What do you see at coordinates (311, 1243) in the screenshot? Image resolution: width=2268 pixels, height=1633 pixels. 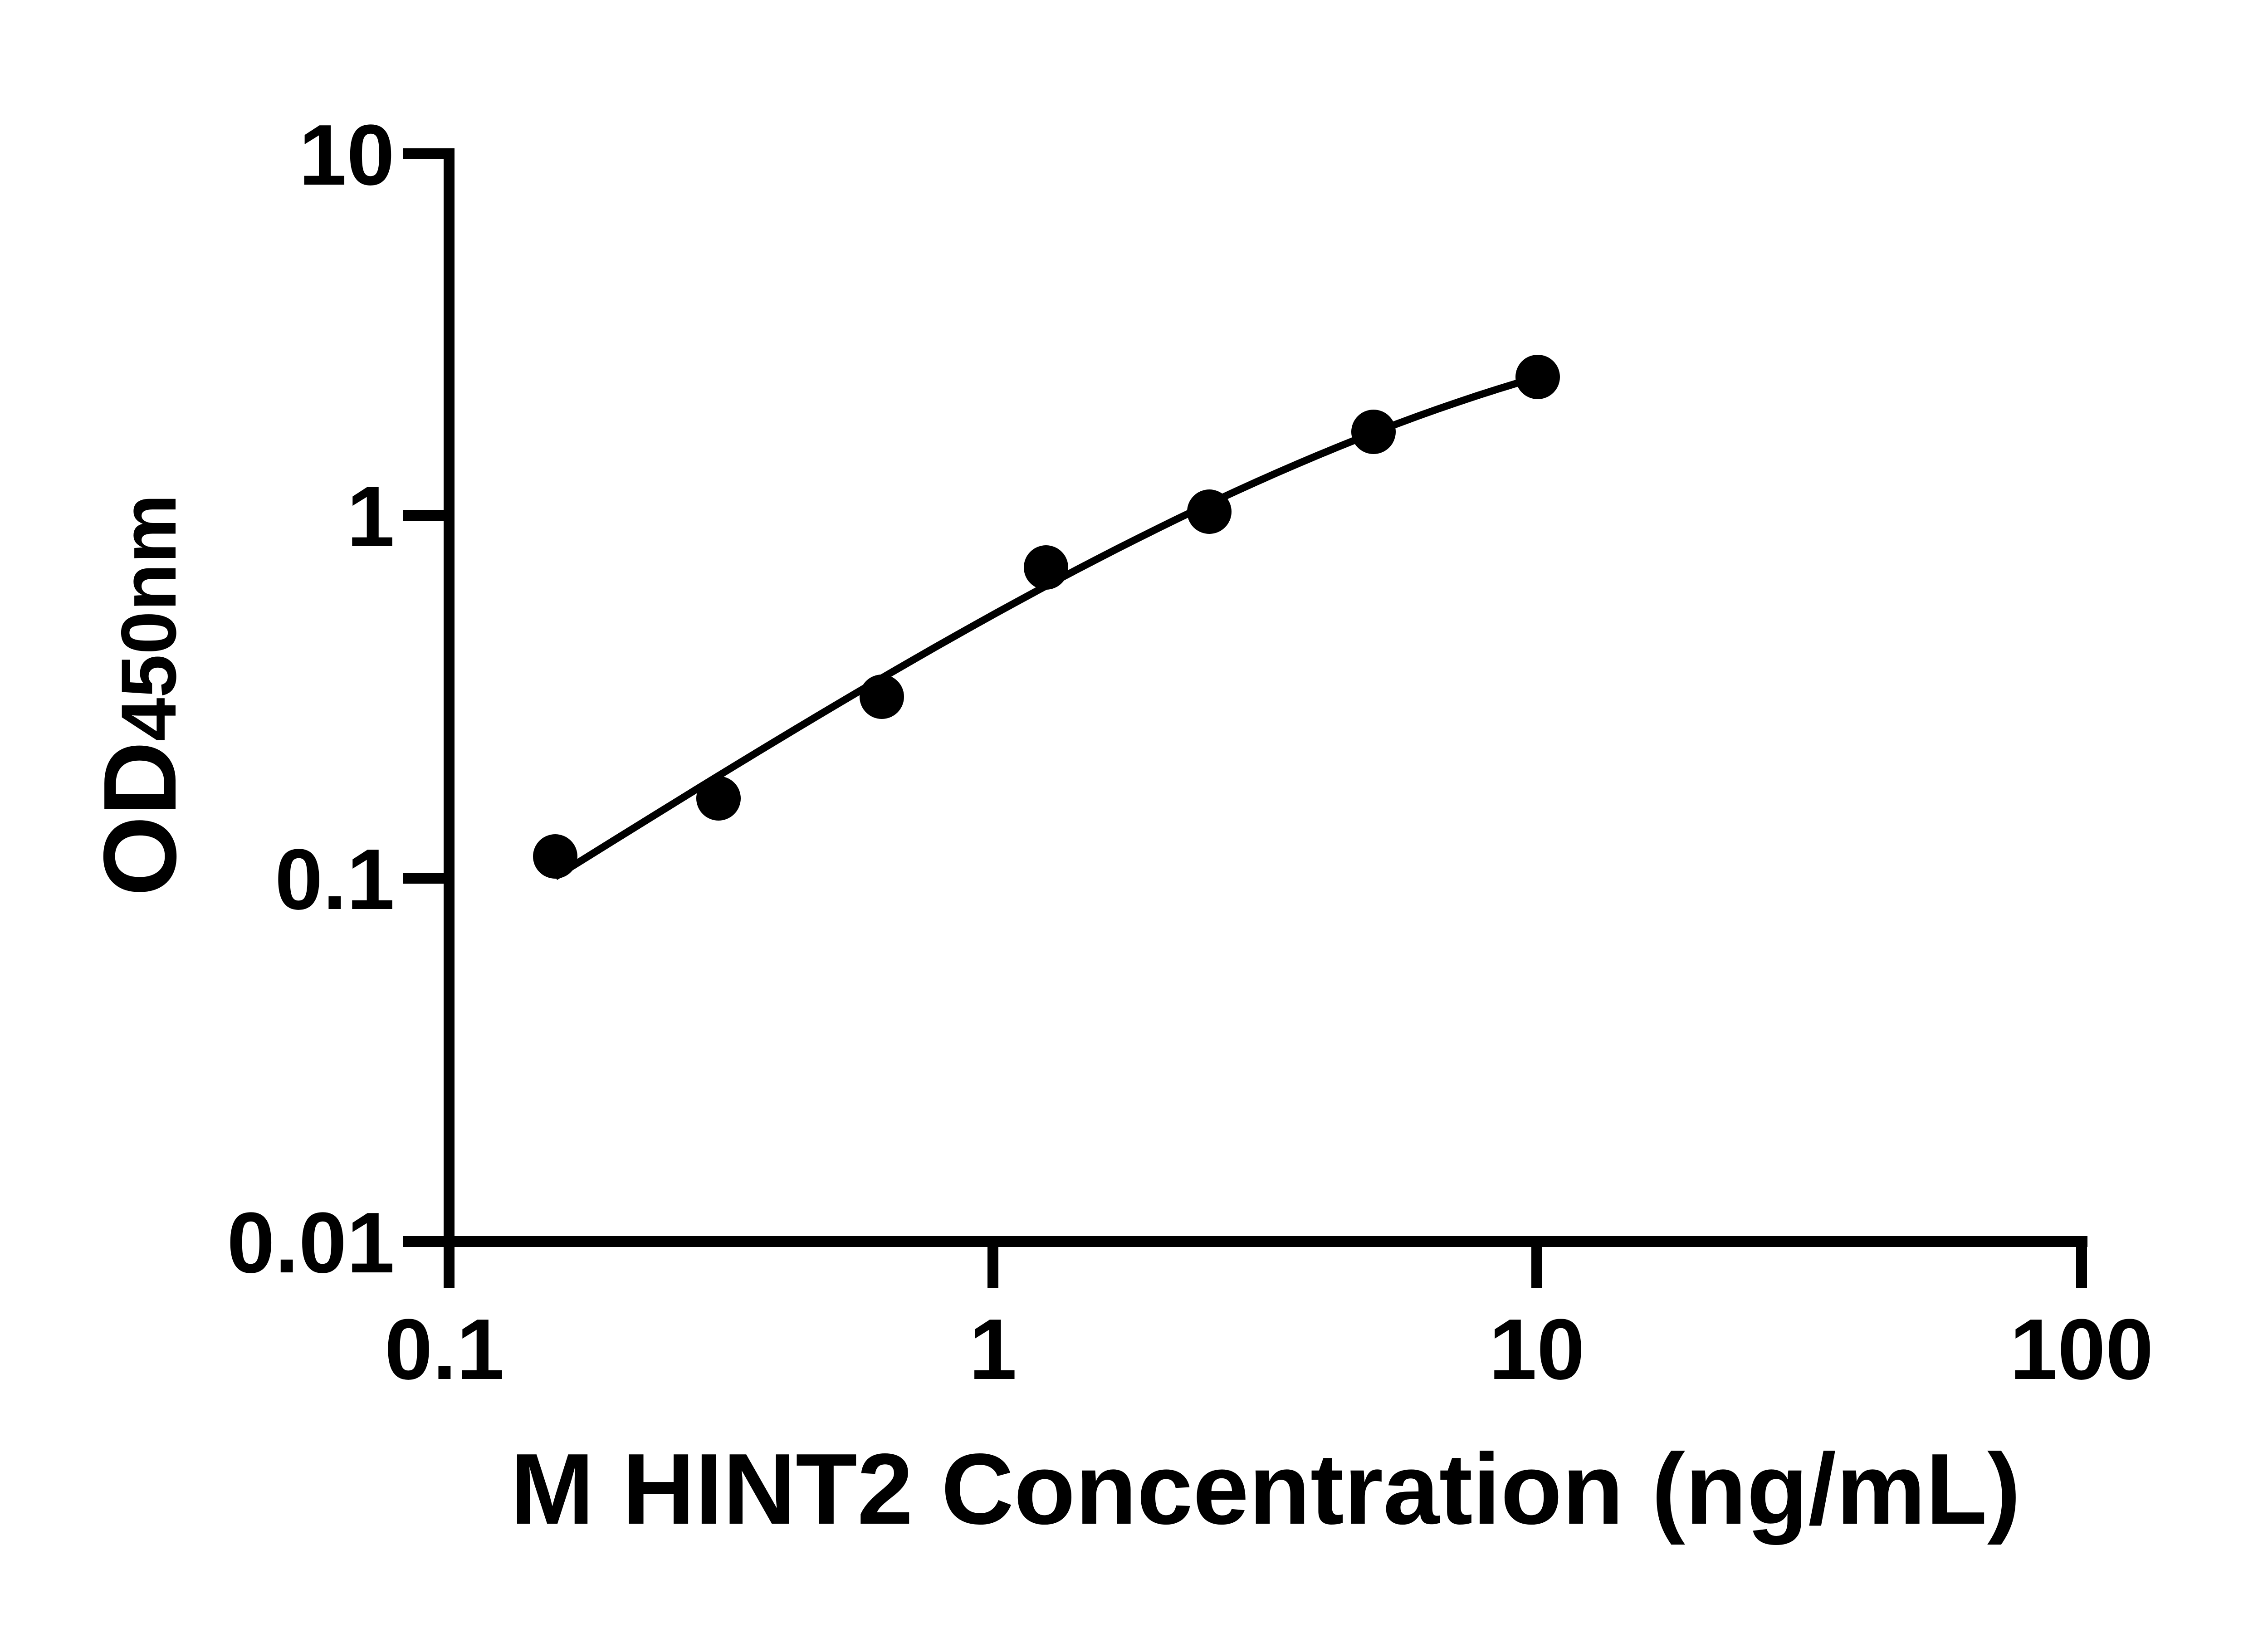 I see `svg-text: 0.01` at bounding box center [311, 1243].